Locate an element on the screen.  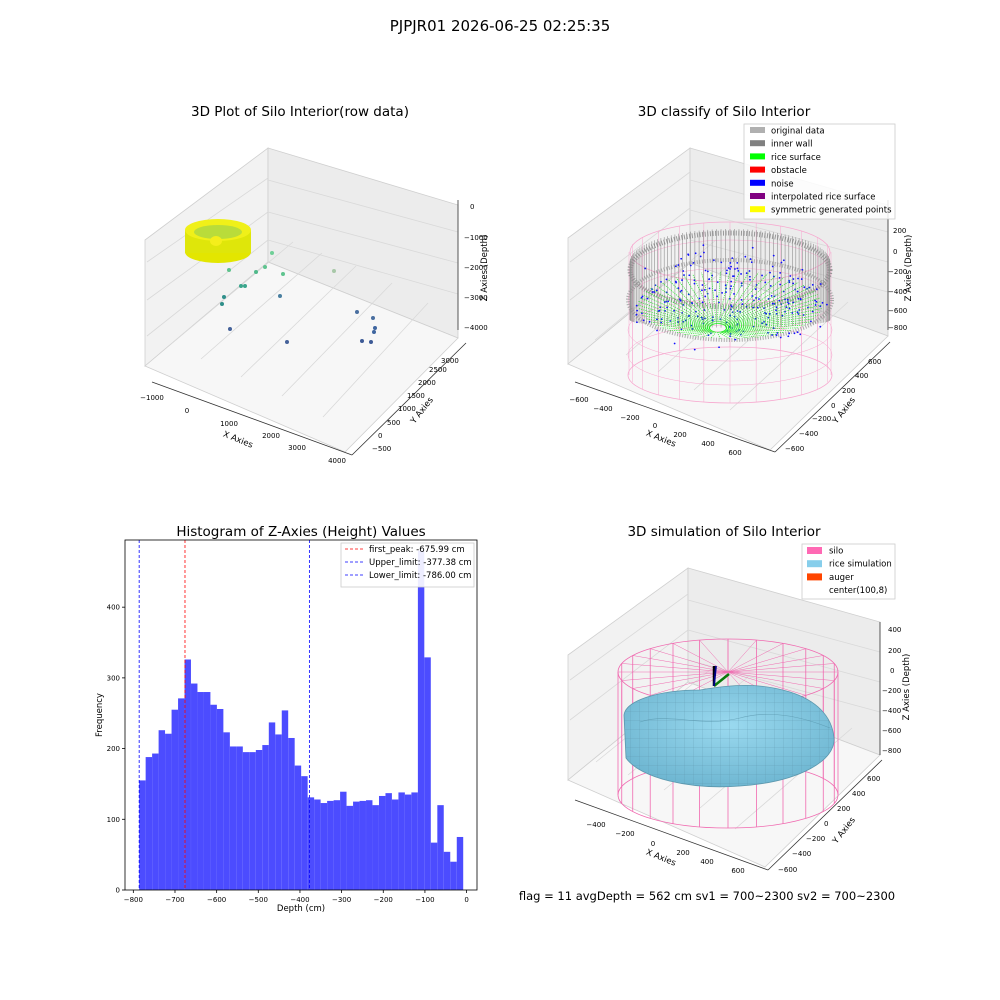
histogram-frame is located at coordinates (301, 715).